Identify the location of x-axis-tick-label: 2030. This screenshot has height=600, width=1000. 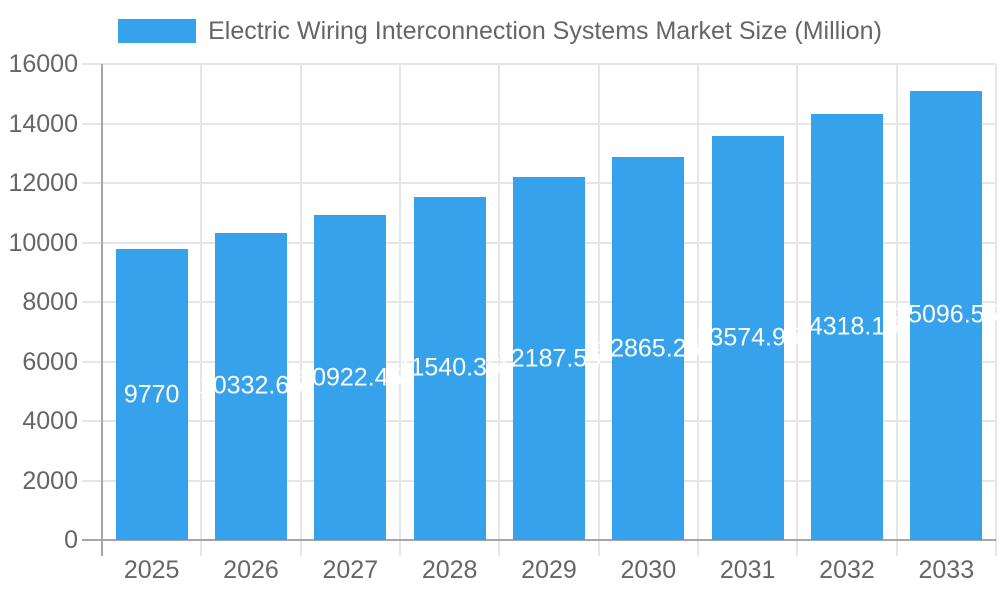
(648, 570).